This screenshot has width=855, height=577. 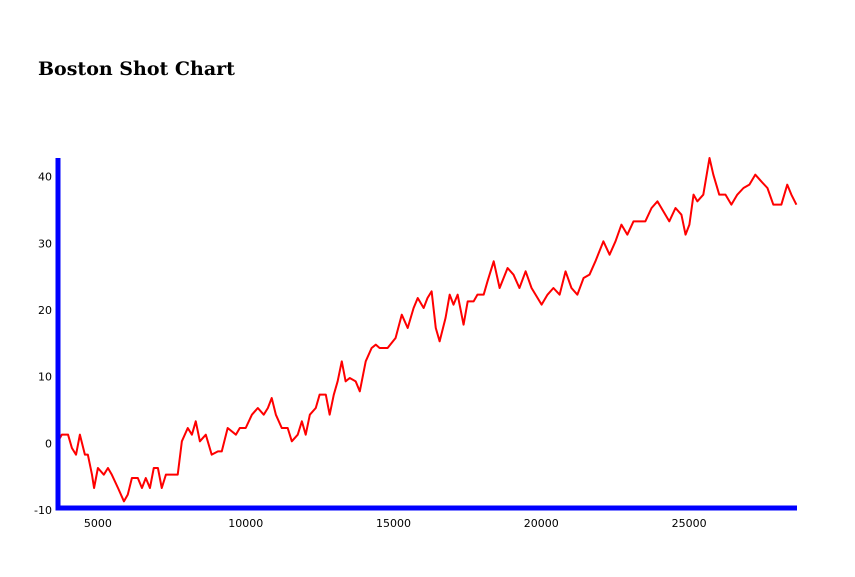 What do you see at coordinates (45, 377) in the screenshot?
I see `y-tick-label: 10` at bounding box center [45, 377].